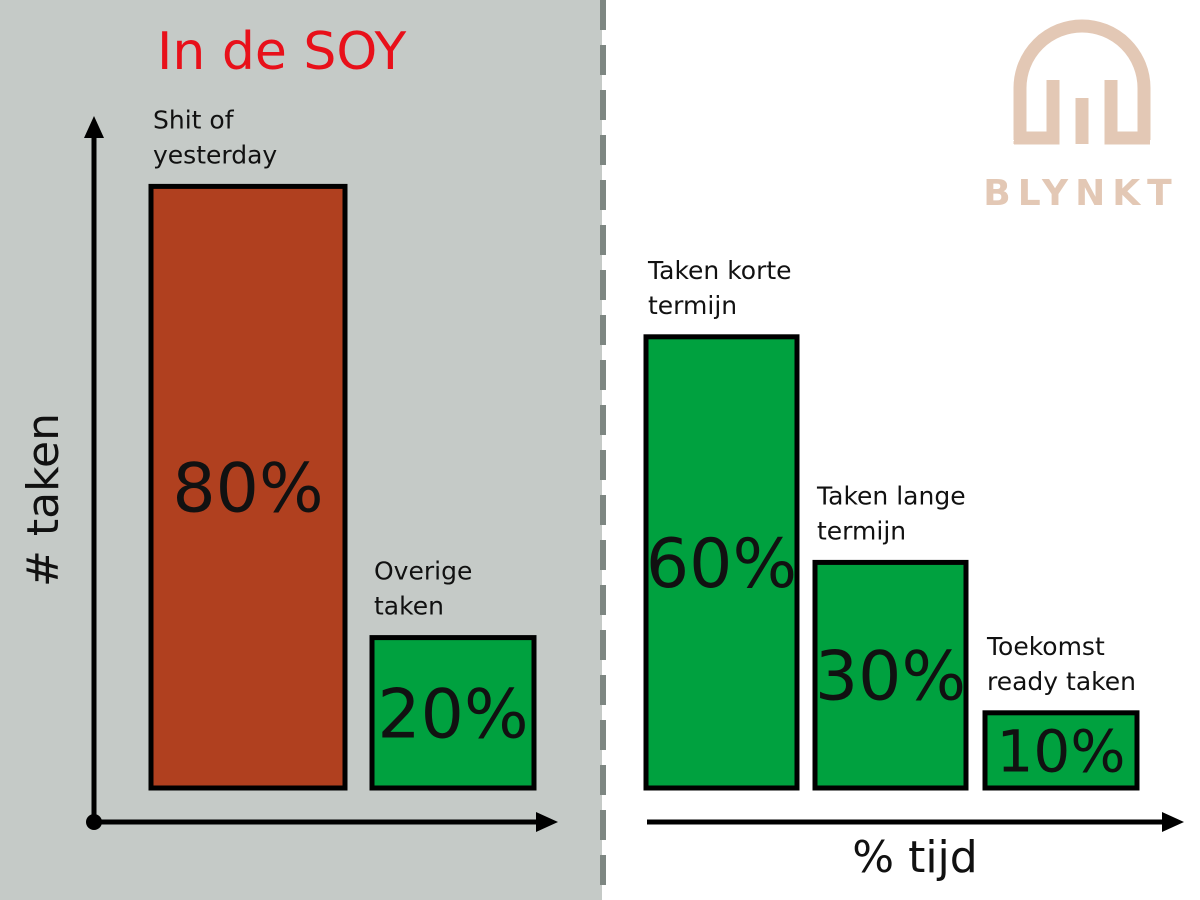  I want to click on logo-text: BLYNKT, so click(1080, 193).